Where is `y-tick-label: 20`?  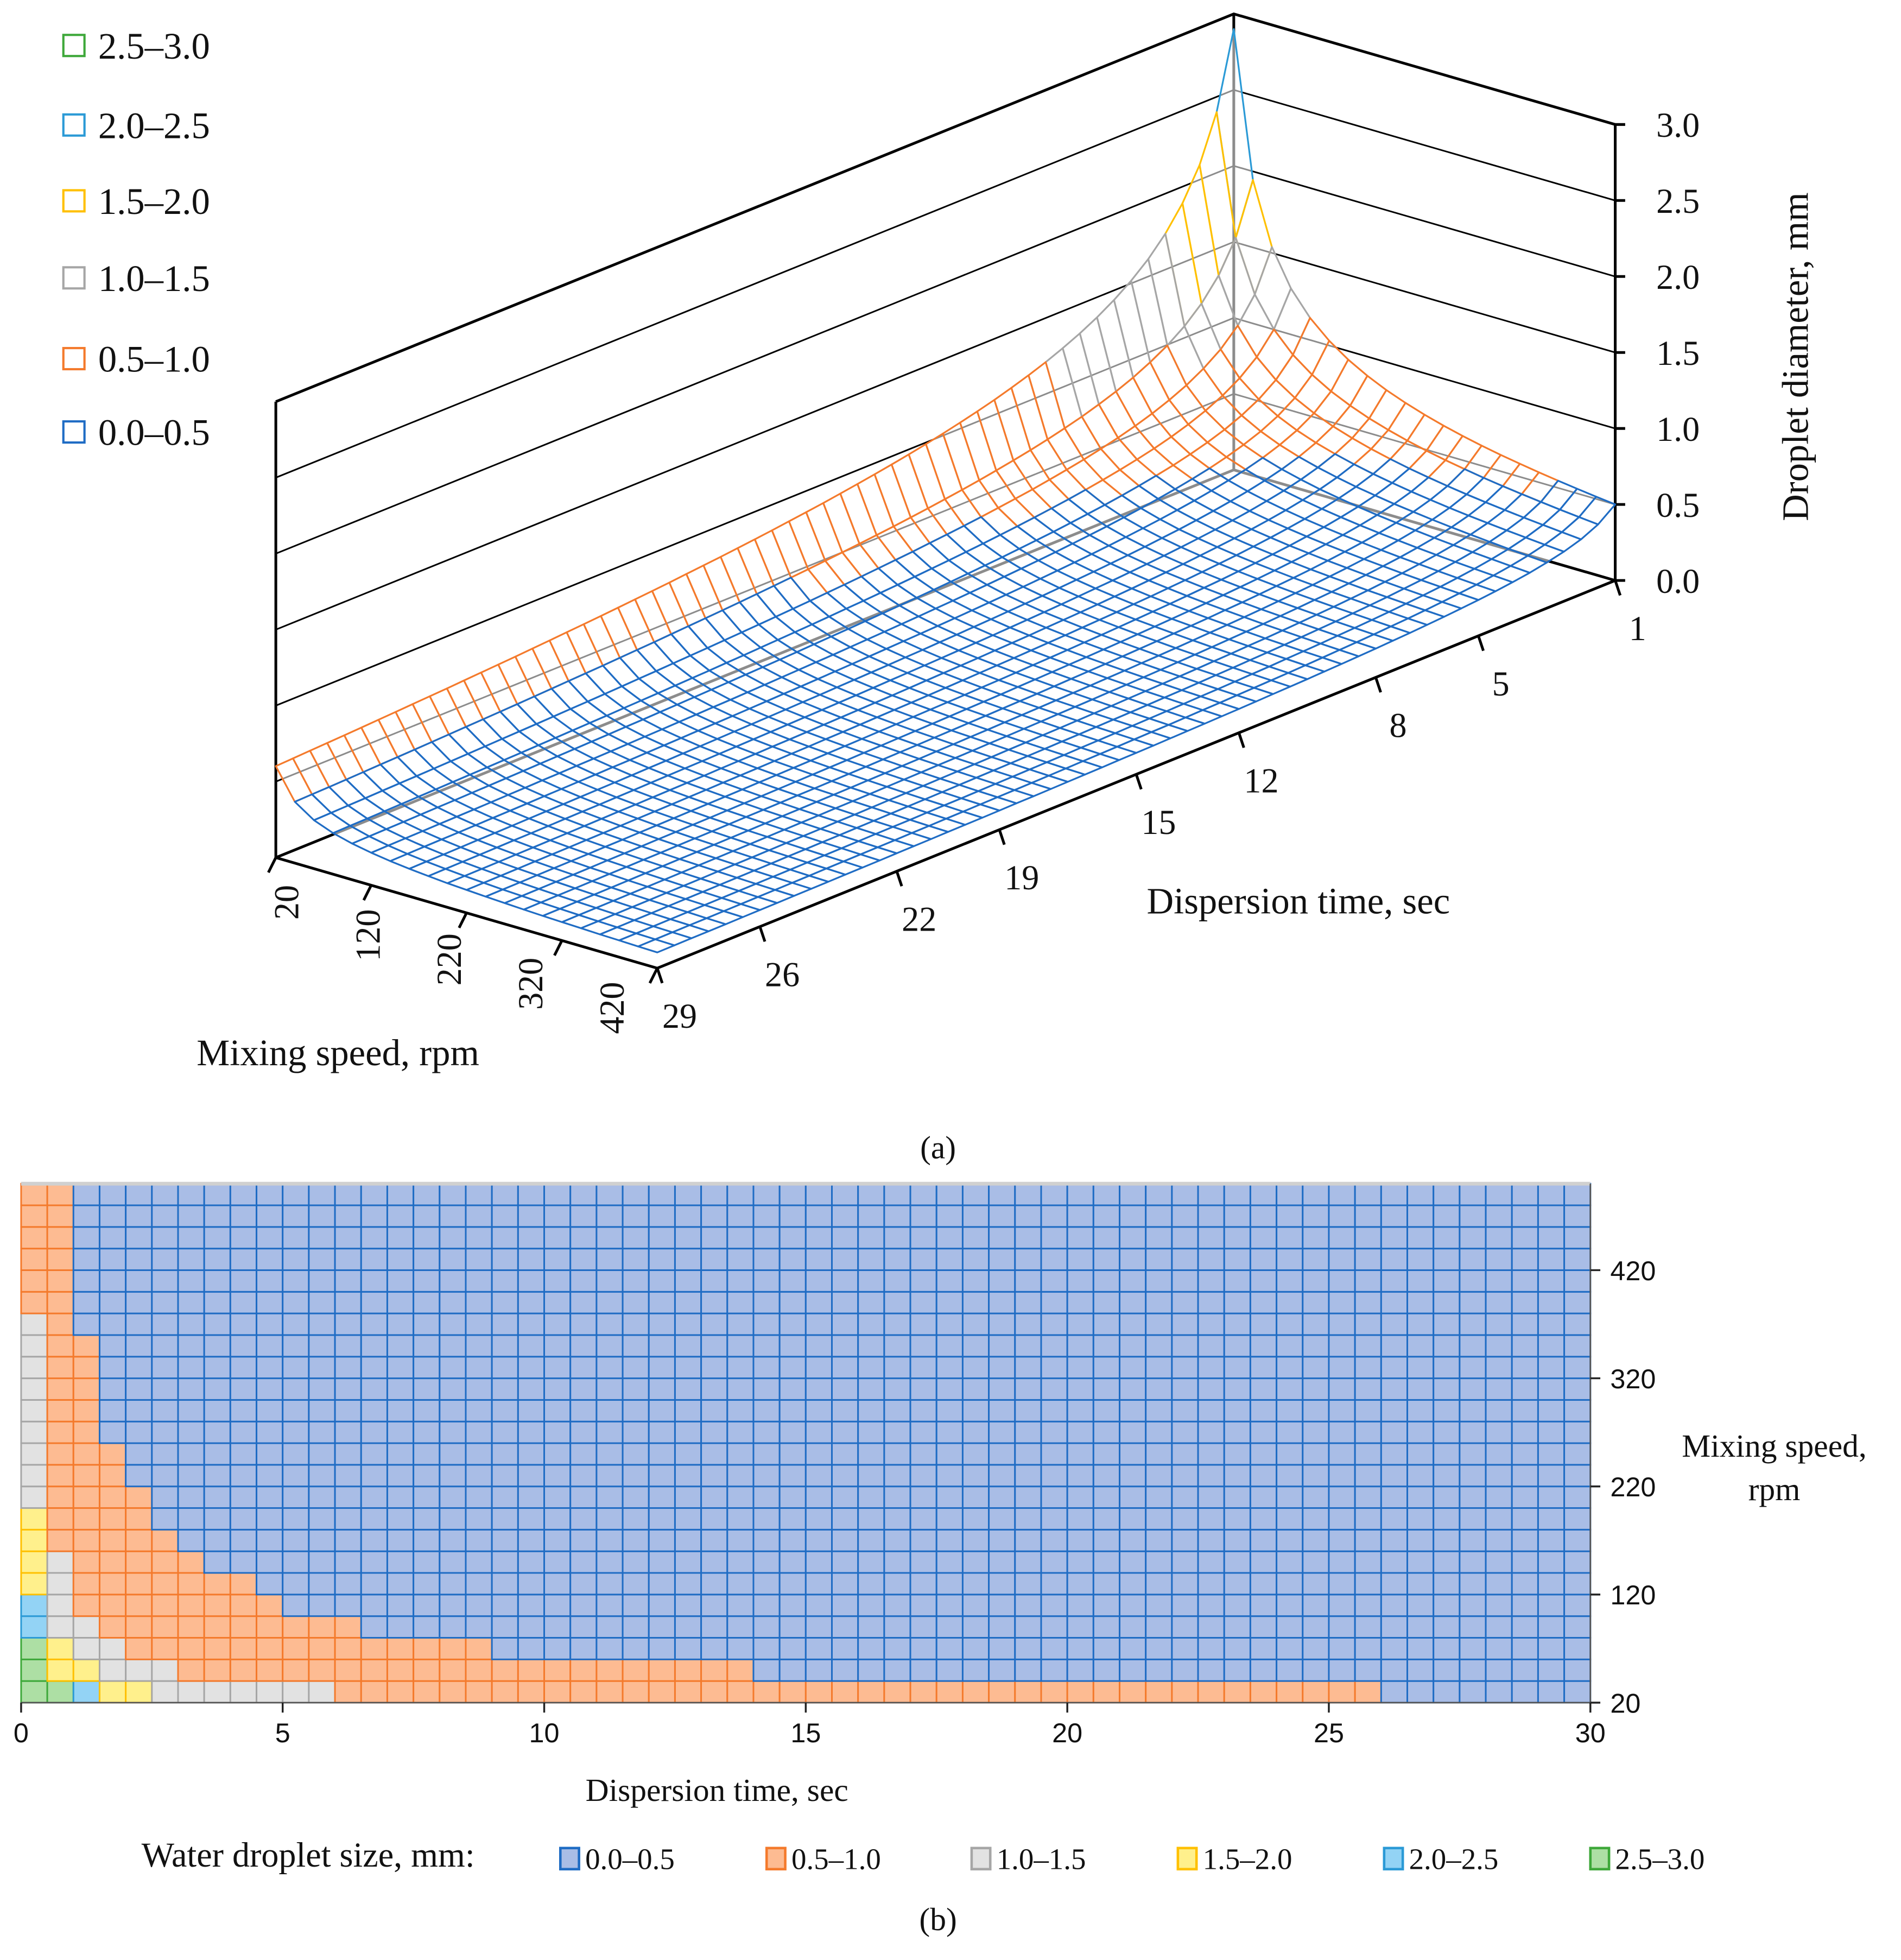 y-tick-label: 20 is located at coordinates (1625, 1703).